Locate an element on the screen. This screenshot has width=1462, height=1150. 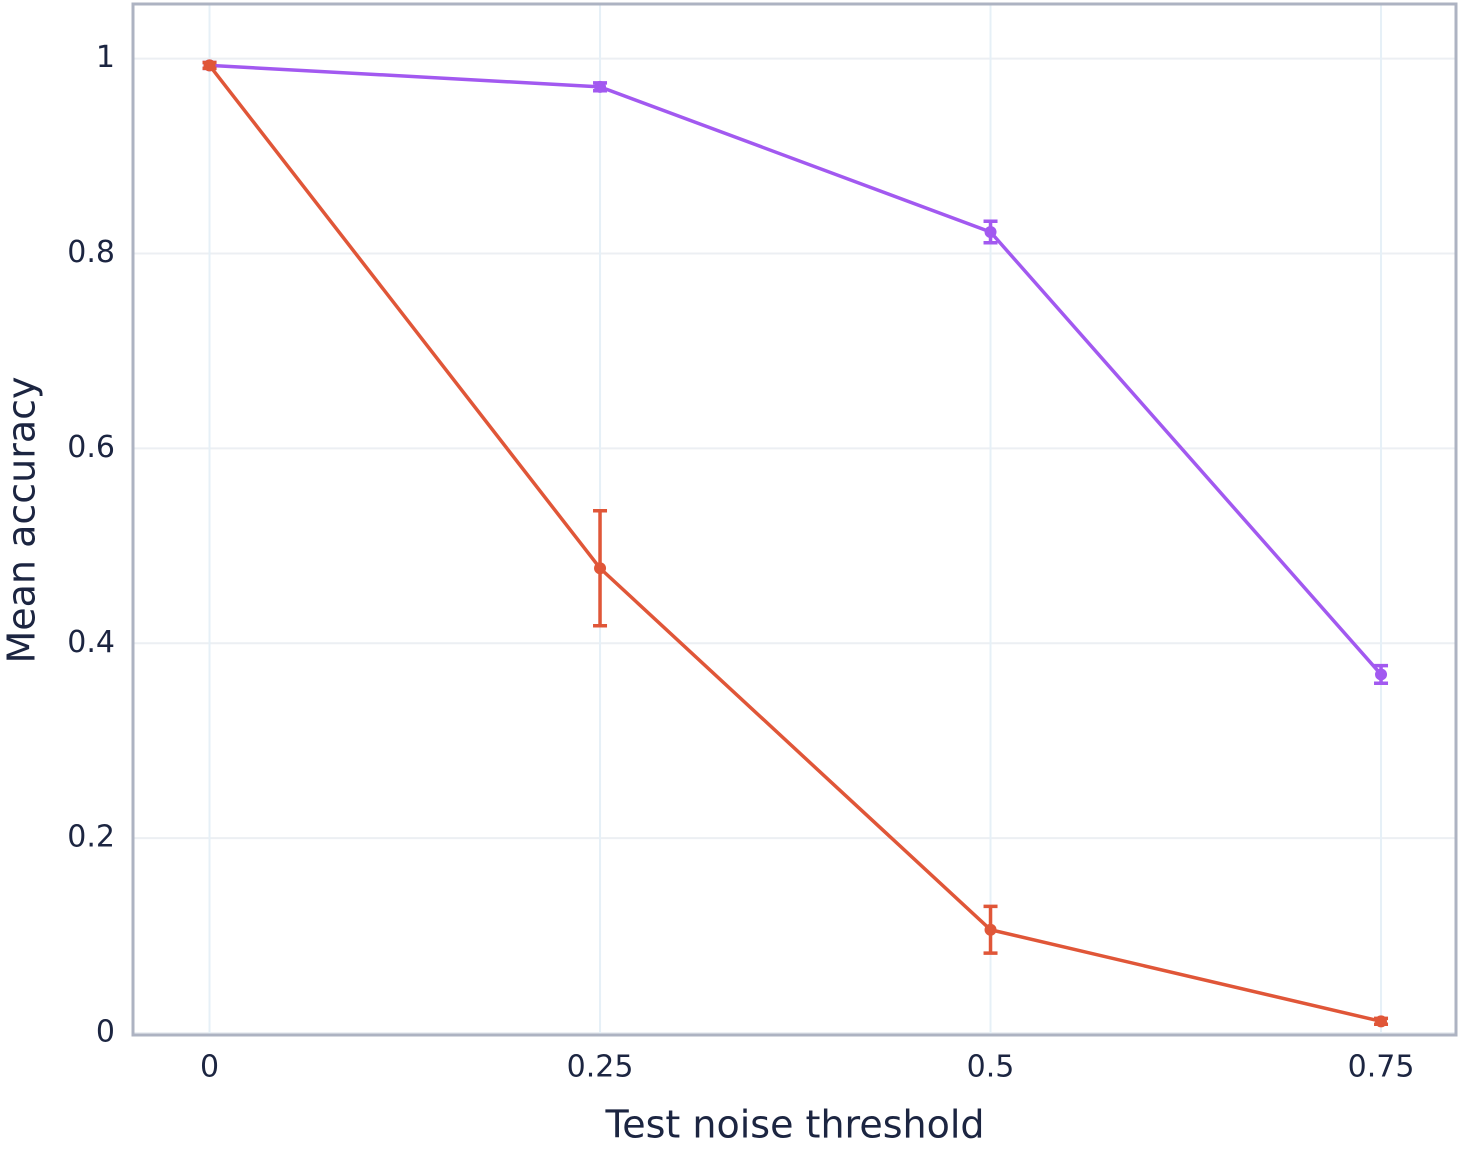
x-tick-label: 0 is located at coordinates (209, 1067).